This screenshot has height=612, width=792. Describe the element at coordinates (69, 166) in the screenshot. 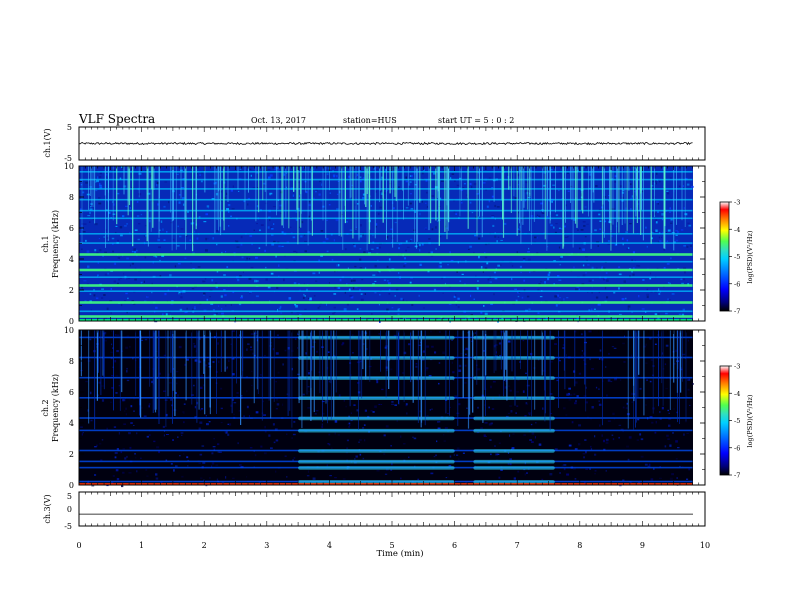

I see `freq-tick-label: 10` at that location.